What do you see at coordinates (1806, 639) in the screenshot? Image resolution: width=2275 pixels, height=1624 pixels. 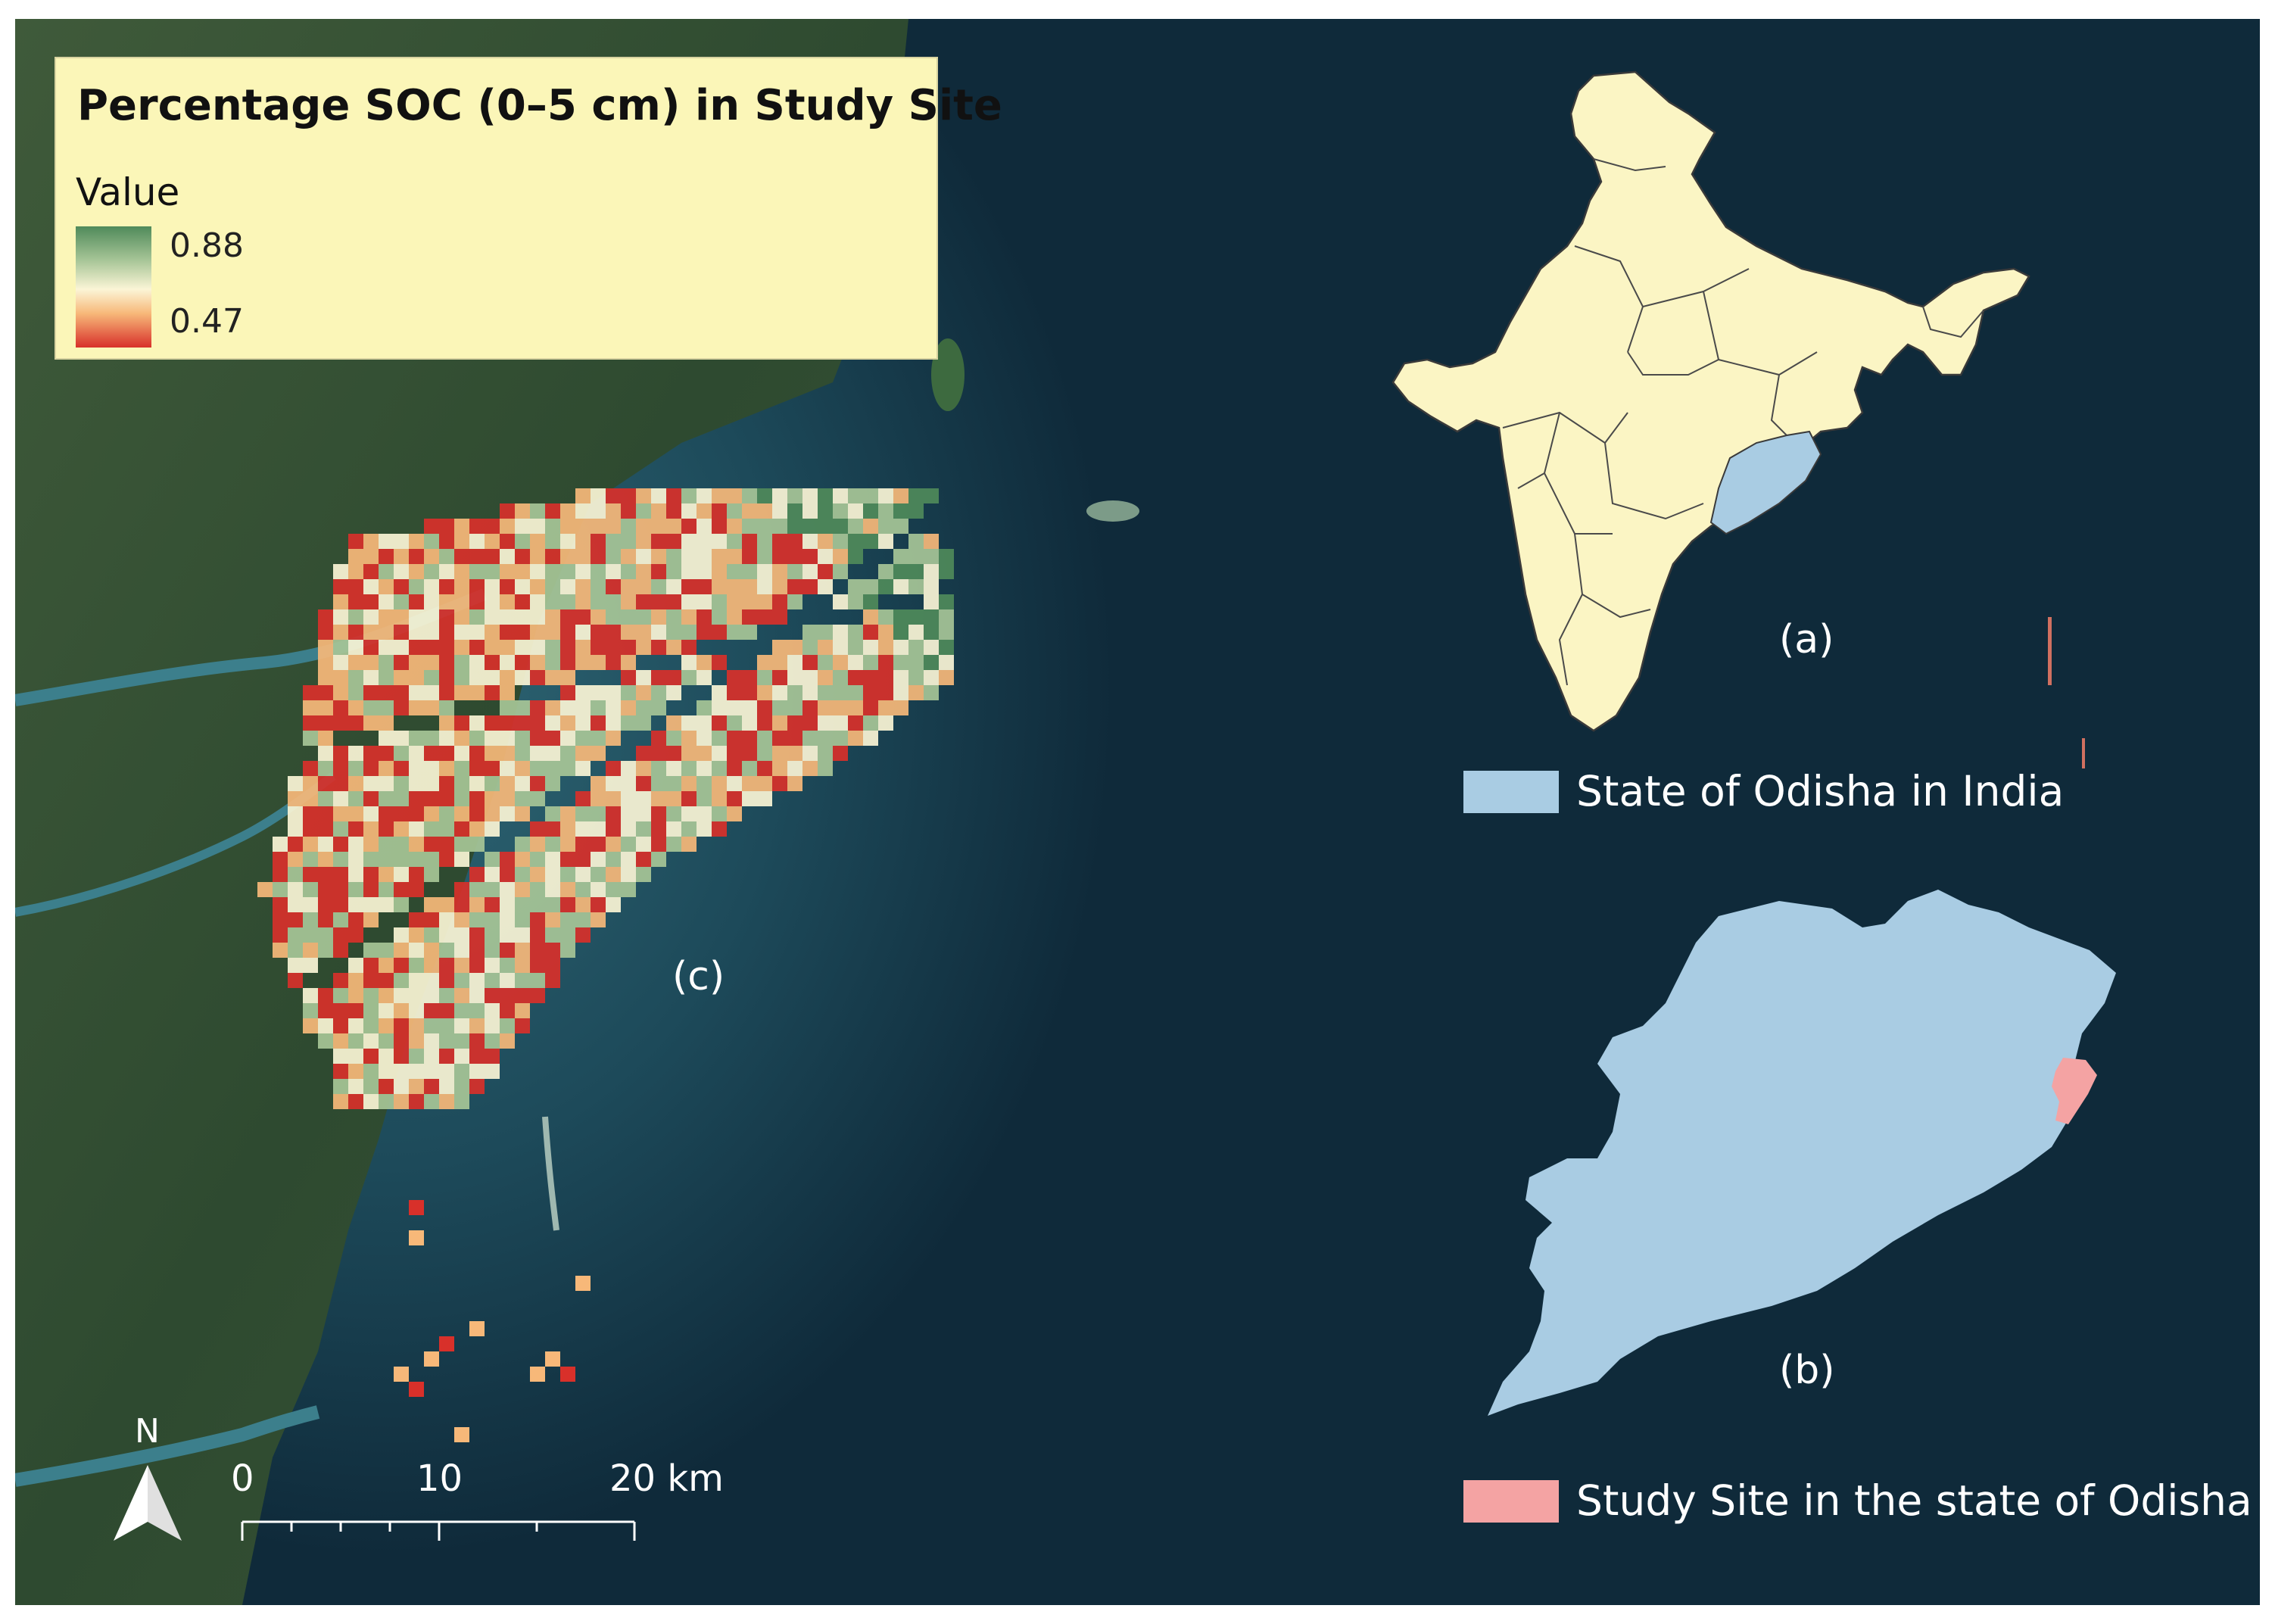 I see `panel-label-a: (a)` at bounding box center [1806, 639].